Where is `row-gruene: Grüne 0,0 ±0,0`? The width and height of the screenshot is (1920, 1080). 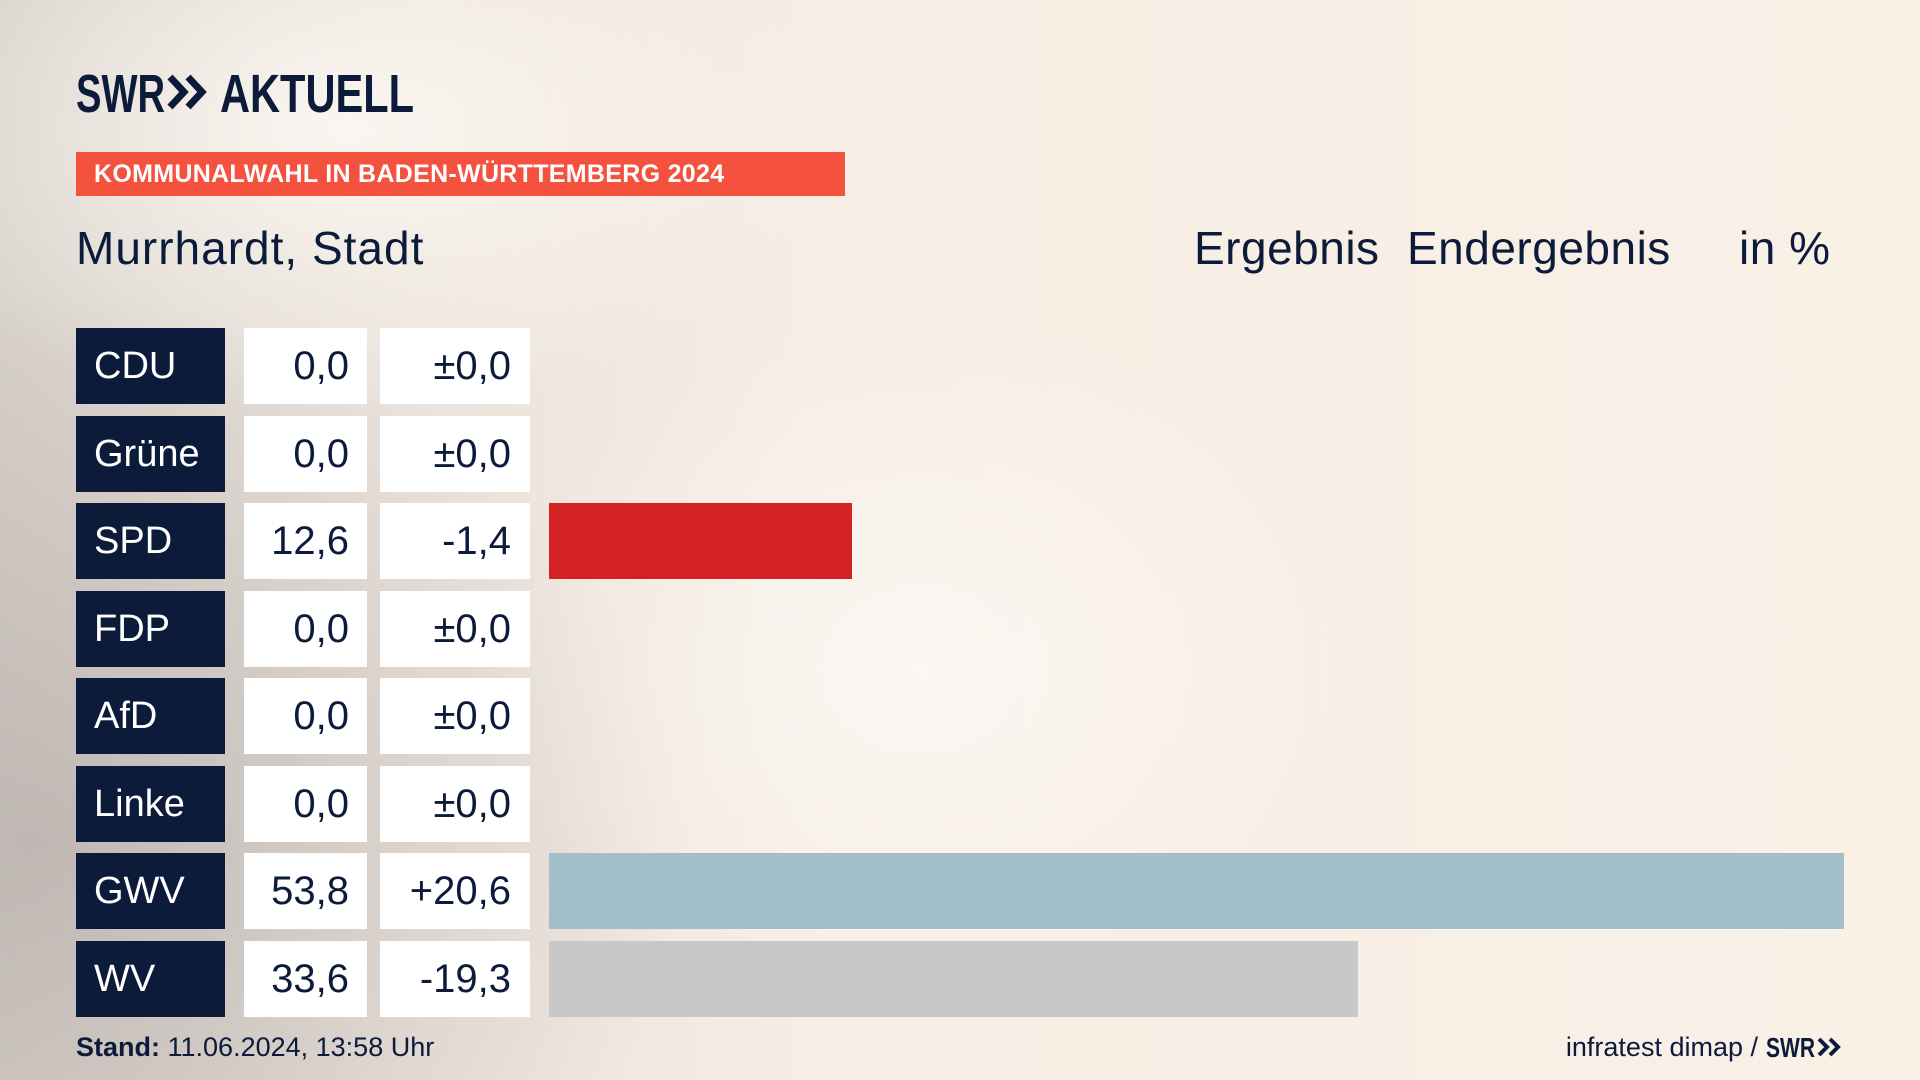
row-gruene: Grüne 0,0 ±0,0 is located at coordinates (960, 453).